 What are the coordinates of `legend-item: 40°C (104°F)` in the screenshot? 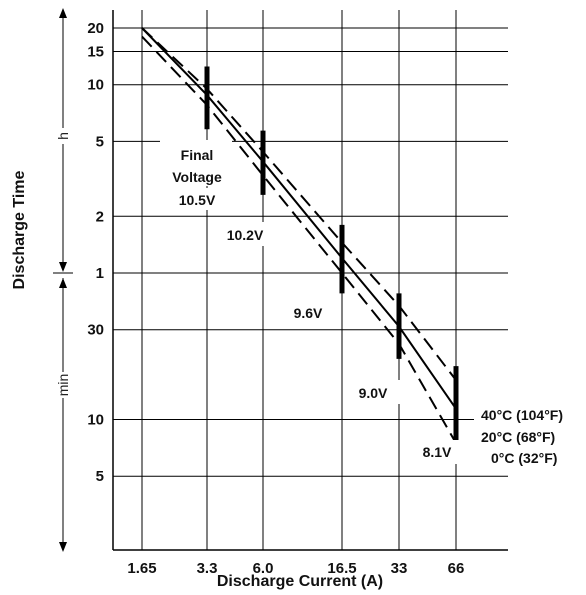 It's located at (522, 415).